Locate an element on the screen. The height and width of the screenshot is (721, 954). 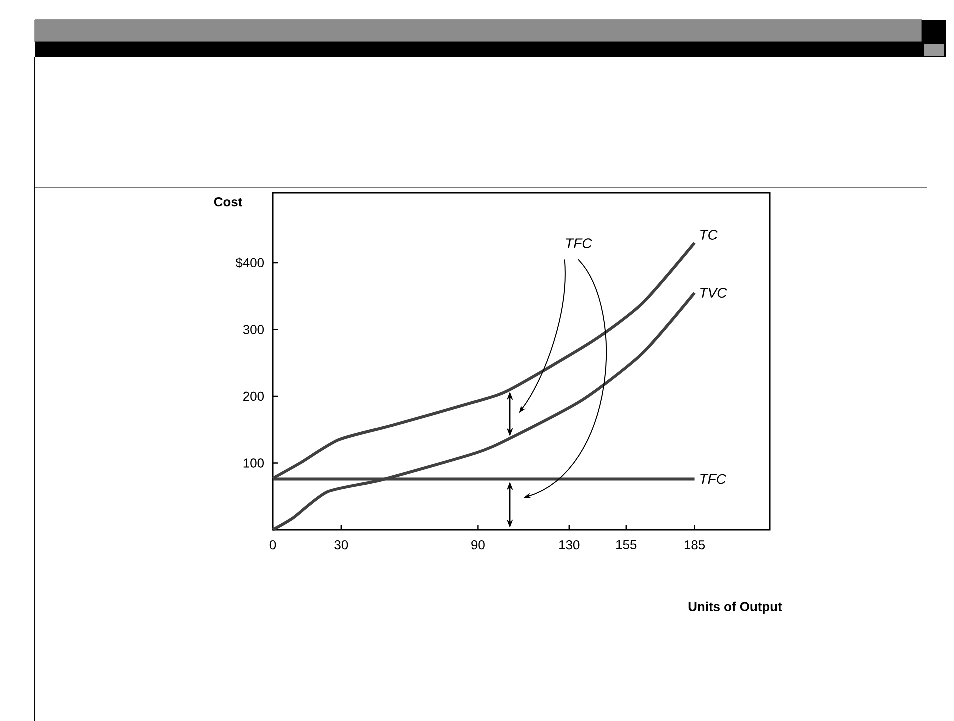
series-label: TC is located at coordinates (709, 235).